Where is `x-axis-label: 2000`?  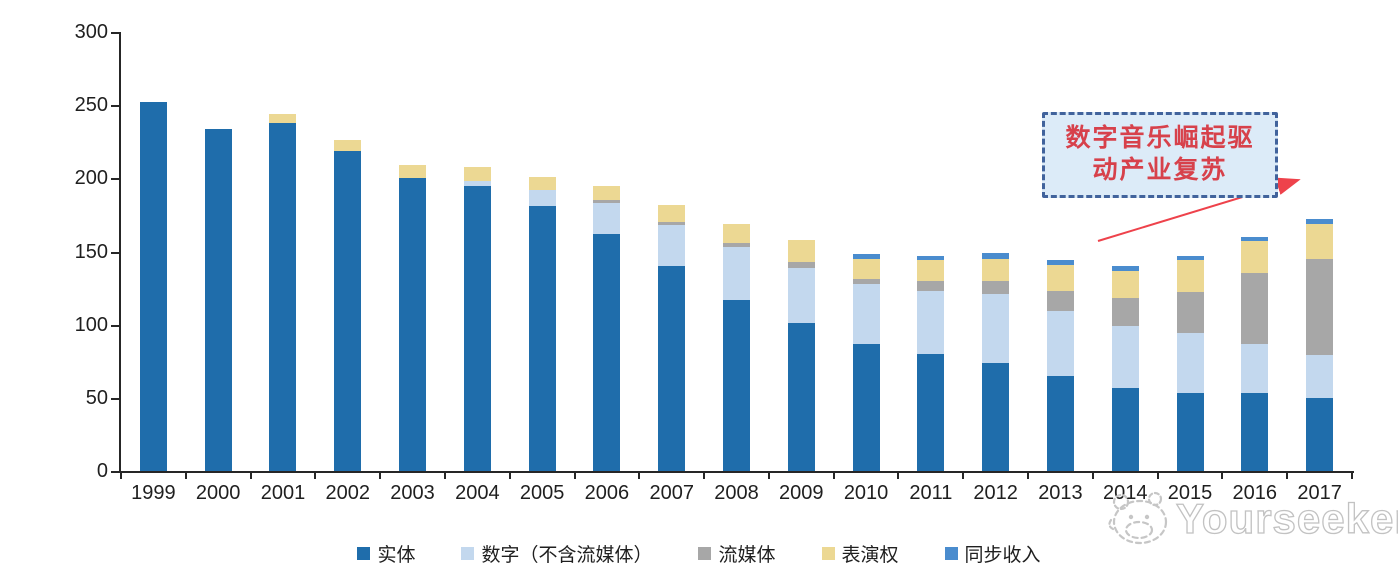
x-axis-label: 2000 is located at coordinates (218, 493).